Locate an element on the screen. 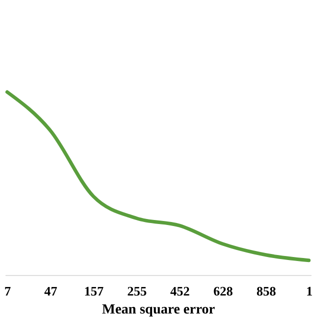  x-tick-label: 7 is located at coordinates (8, 291).